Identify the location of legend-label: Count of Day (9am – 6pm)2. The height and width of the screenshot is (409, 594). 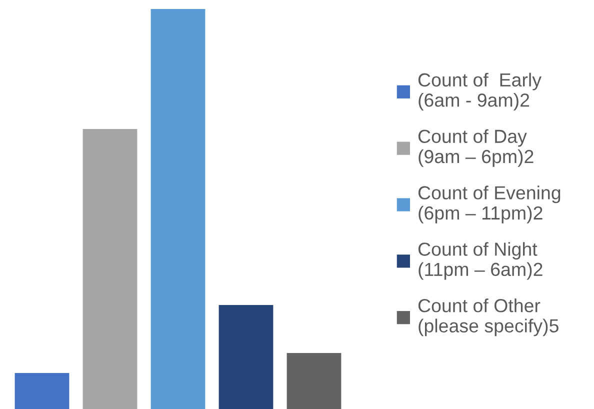
(476, 148).